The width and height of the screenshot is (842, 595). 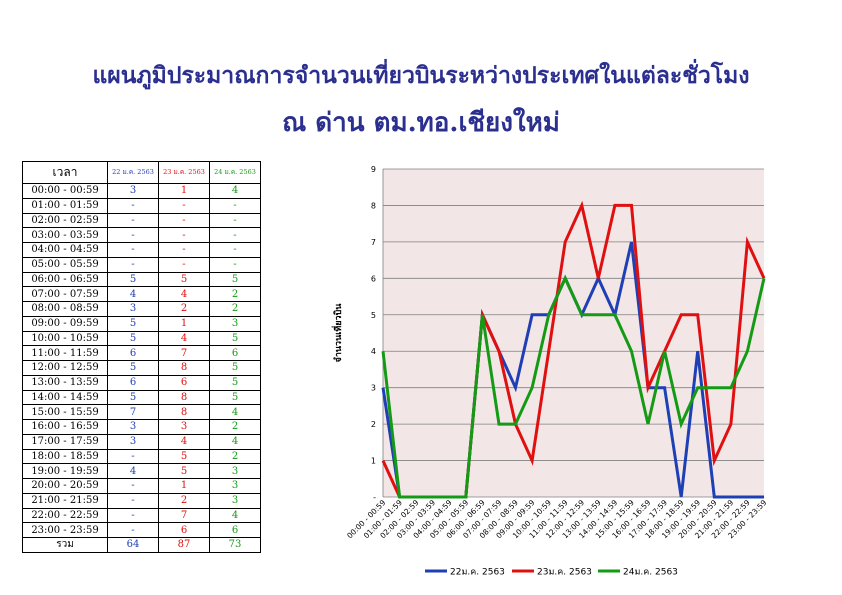 I want to click on y-tick-label: 2, so click(x=373, y=424).